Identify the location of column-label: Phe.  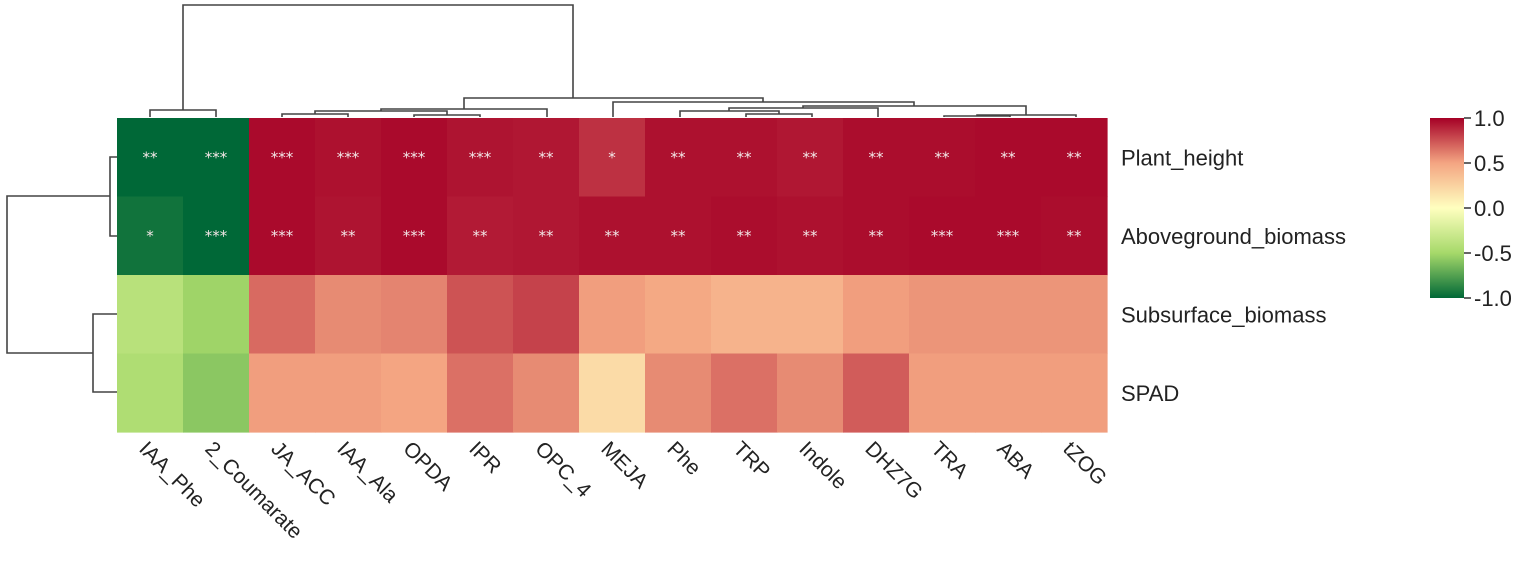
(683, 458).